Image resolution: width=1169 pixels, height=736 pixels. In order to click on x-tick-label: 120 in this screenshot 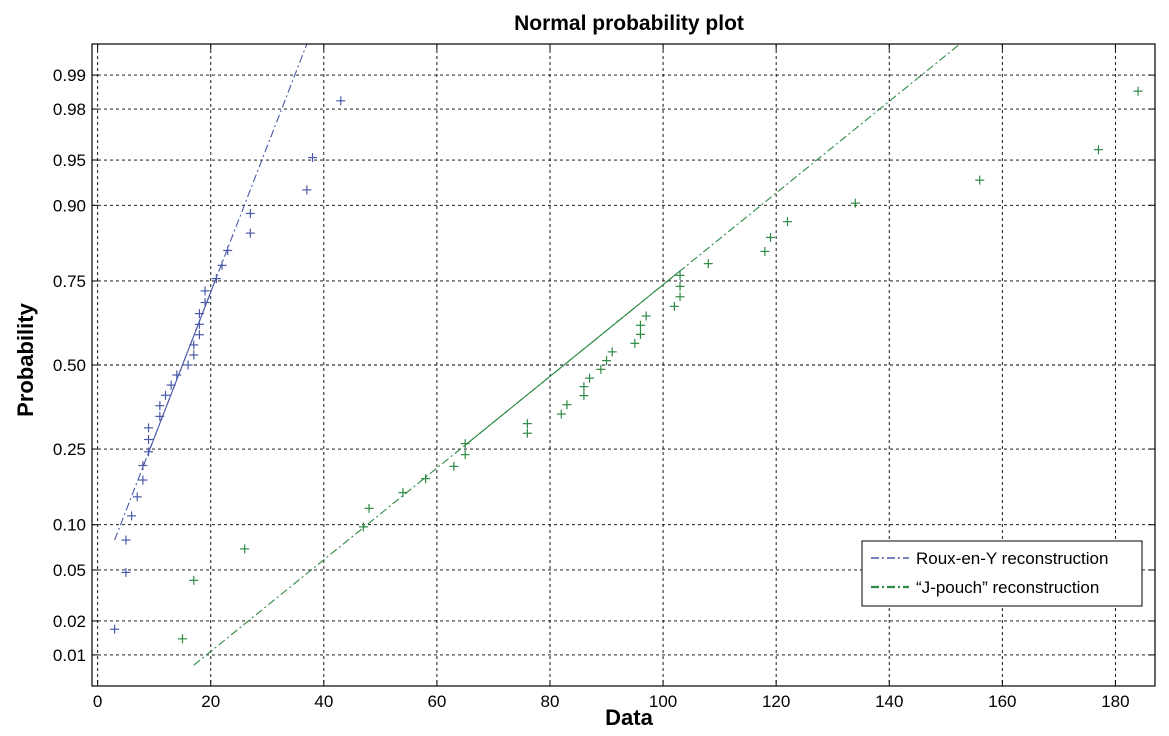, I will do `click(776, 701)`.